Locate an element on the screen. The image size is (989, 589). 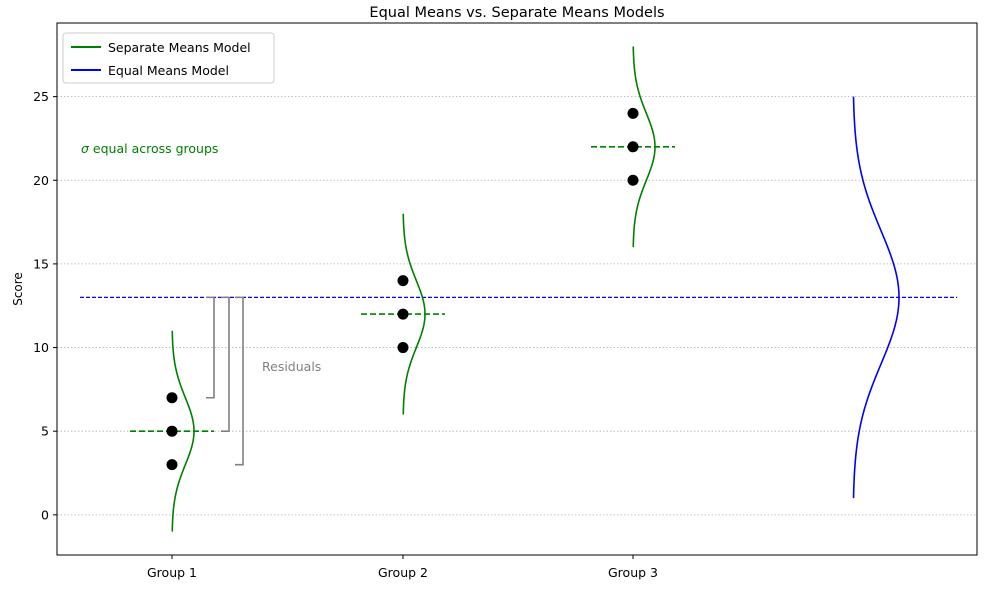
y-axis-label: Score is located at coordinates (18, 289).